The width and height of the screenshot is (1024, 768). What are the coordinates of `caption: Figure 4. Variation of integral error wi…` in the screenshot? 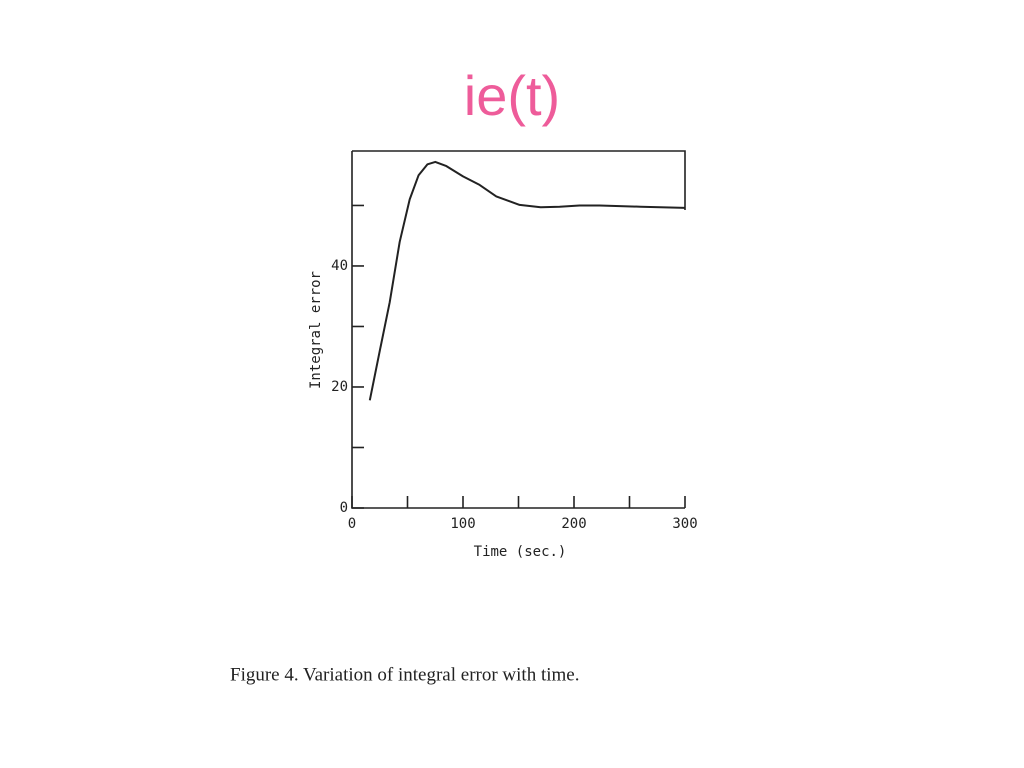 It's located at (404, 674).